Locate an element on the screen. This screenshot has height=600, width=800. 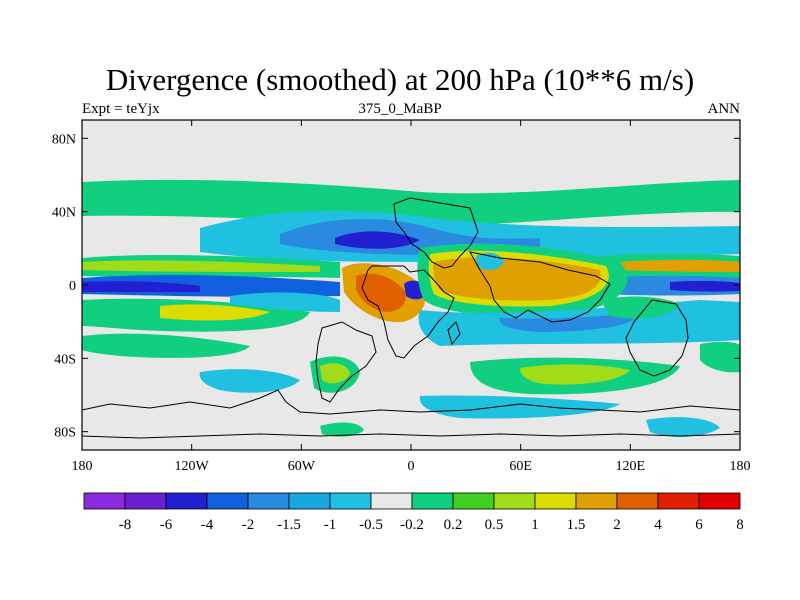
asia-outline is located at coordinates (540, 287).